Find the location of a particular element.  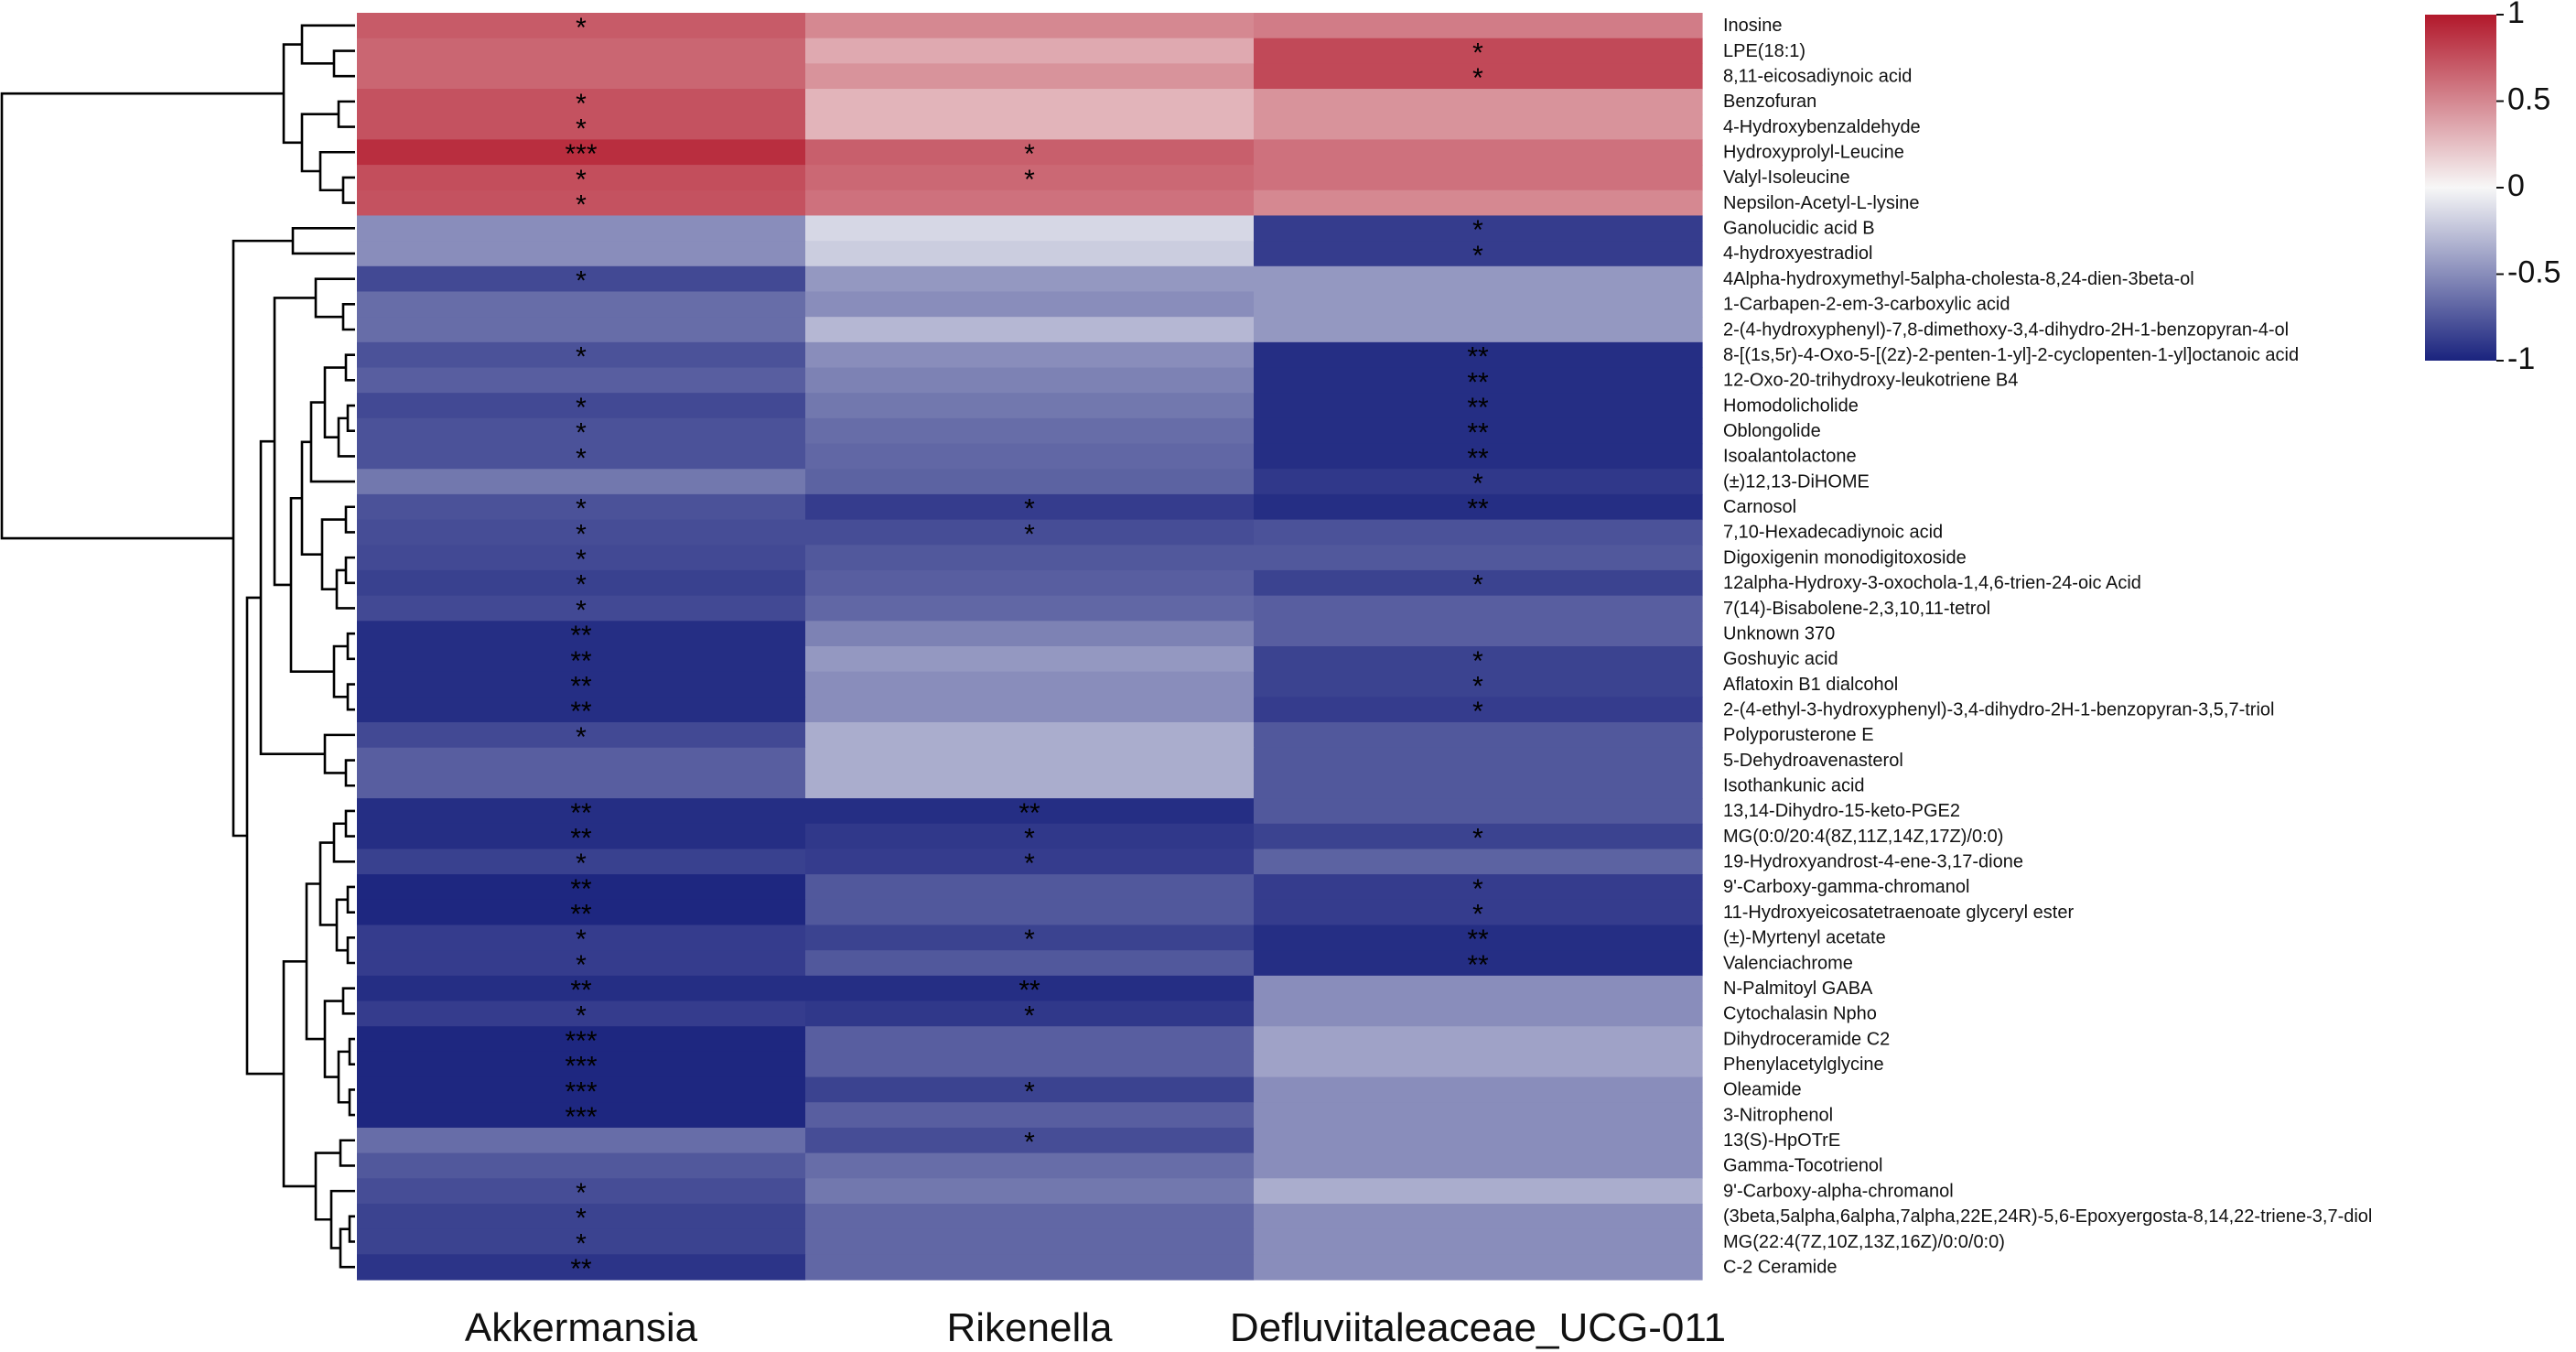

row-label: Hydroxyprolyl-Leucine is located at coordinates (1814, 153).